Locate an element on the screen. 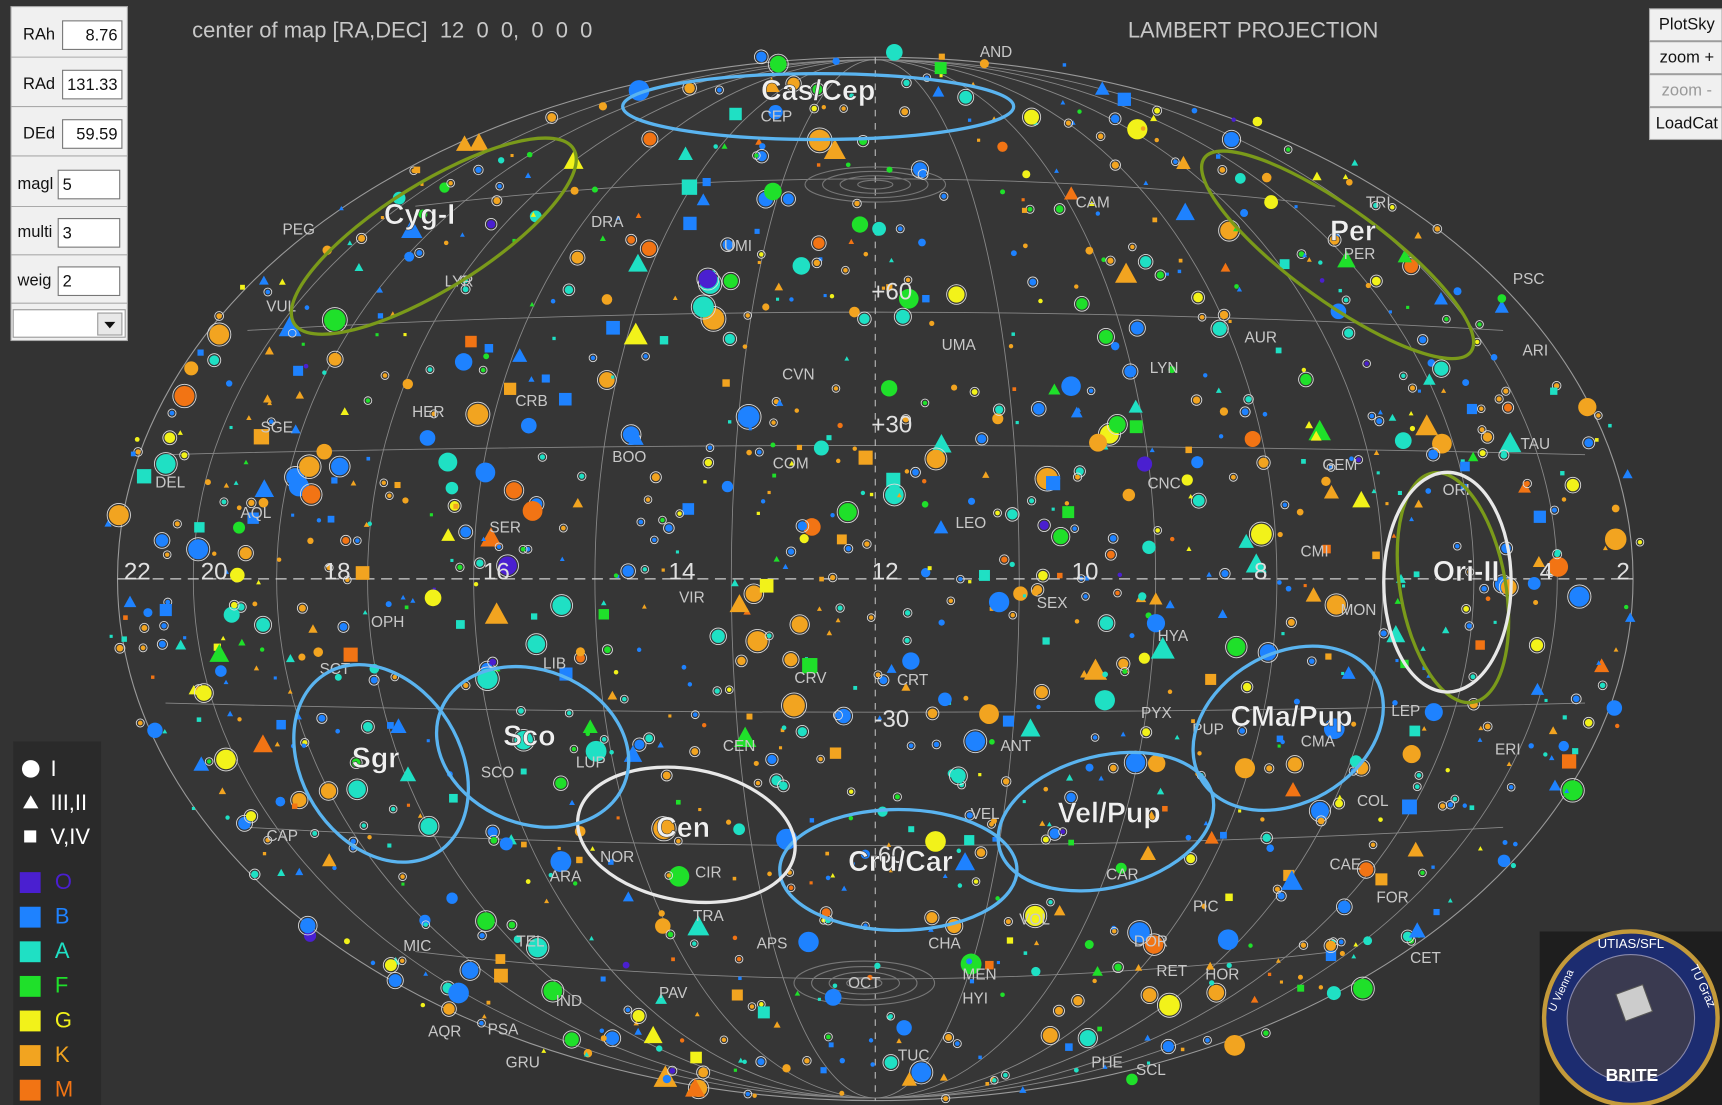  control-label: DEd is located at coordinates (39, 133).